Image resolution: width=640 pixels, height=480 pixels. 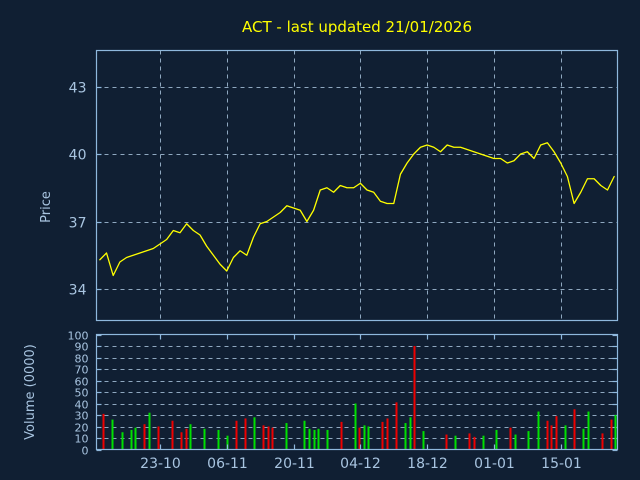 What do you see at coordinates (99, 188) in the screenshot?
I see `price-tickmarks` at bounding box center [99, 188].